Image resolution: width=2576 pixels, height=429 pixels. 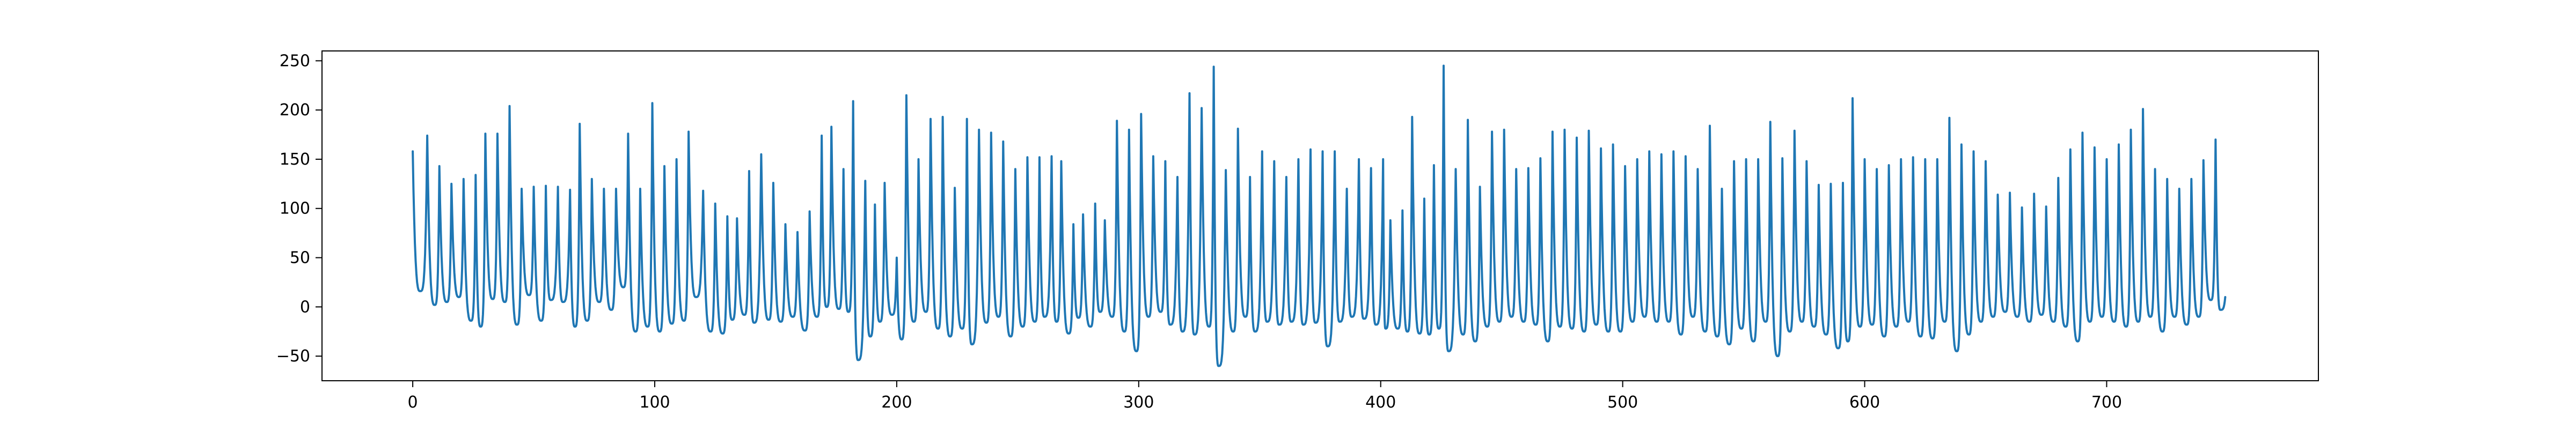 I want to click on x-axis: 0 100 200 300 400 500 600 700, so click(x=1265, y=396).